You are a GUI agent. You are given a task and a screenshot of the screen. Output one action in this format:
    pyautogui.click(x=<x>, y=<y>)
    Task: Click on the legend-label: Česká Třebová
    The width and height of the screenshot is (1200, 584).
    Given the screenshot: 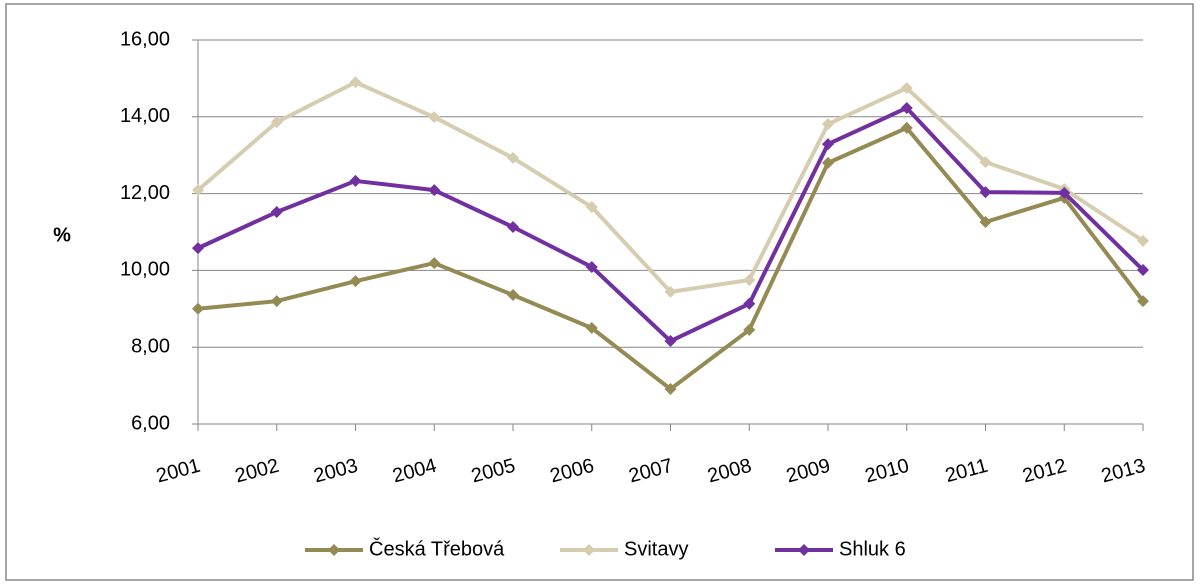 What is the action you would take?
    pyautogui.click(x=437, y=548)
    